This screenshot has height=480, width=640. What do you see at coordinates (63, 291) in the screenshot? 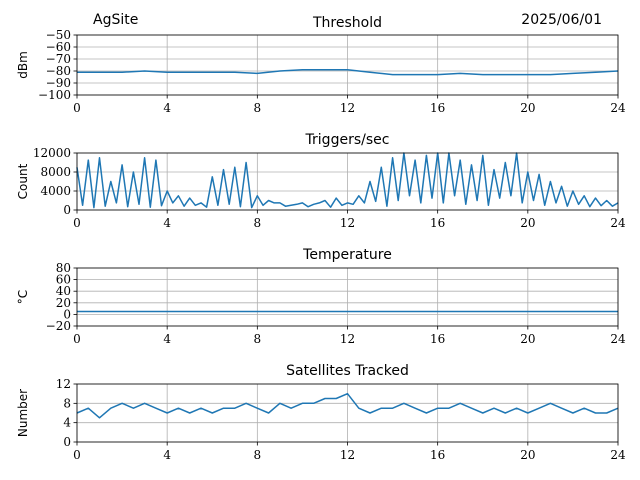
I see `y-tick-label: 40` at bounding box center [63, 291].